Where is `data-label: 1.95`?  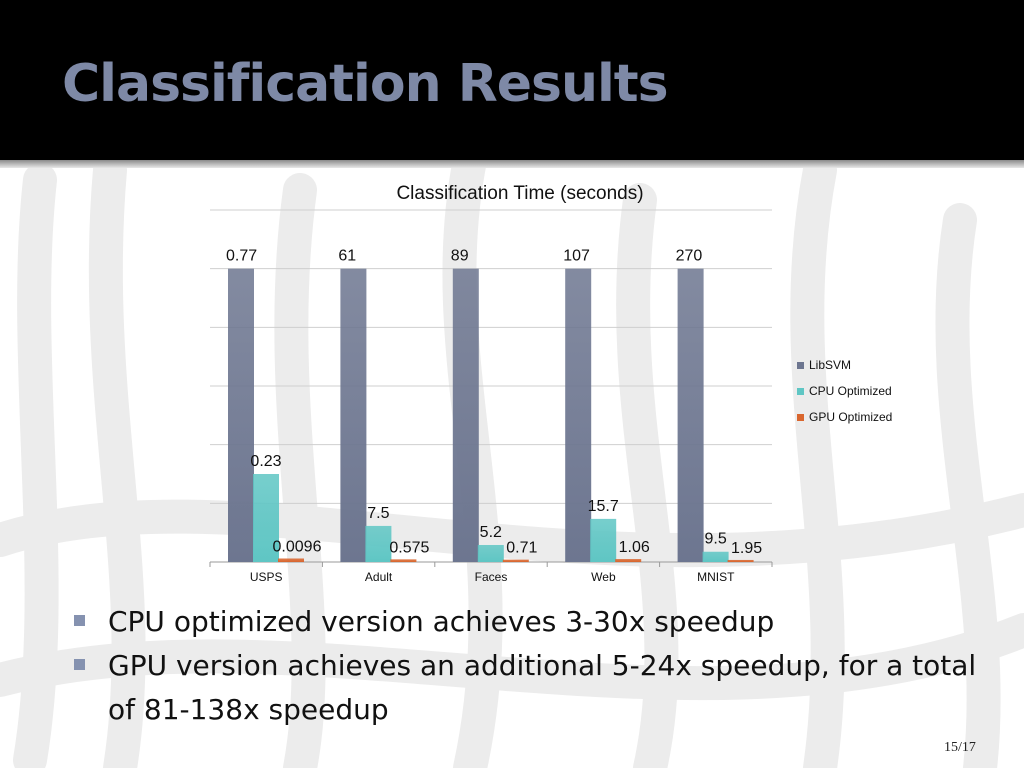 data-label: 1.95 is located at coordinates (746, 548).